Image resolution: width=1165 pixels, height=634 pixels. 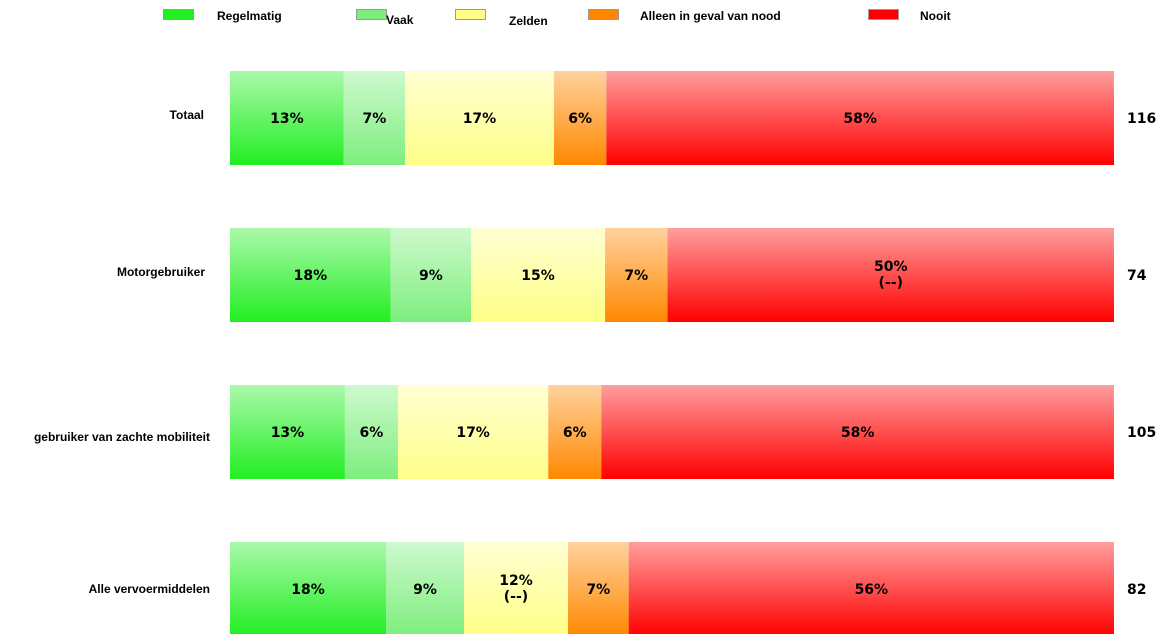 I want to click on legend-label: Vaak, so click(x=400, y=20).